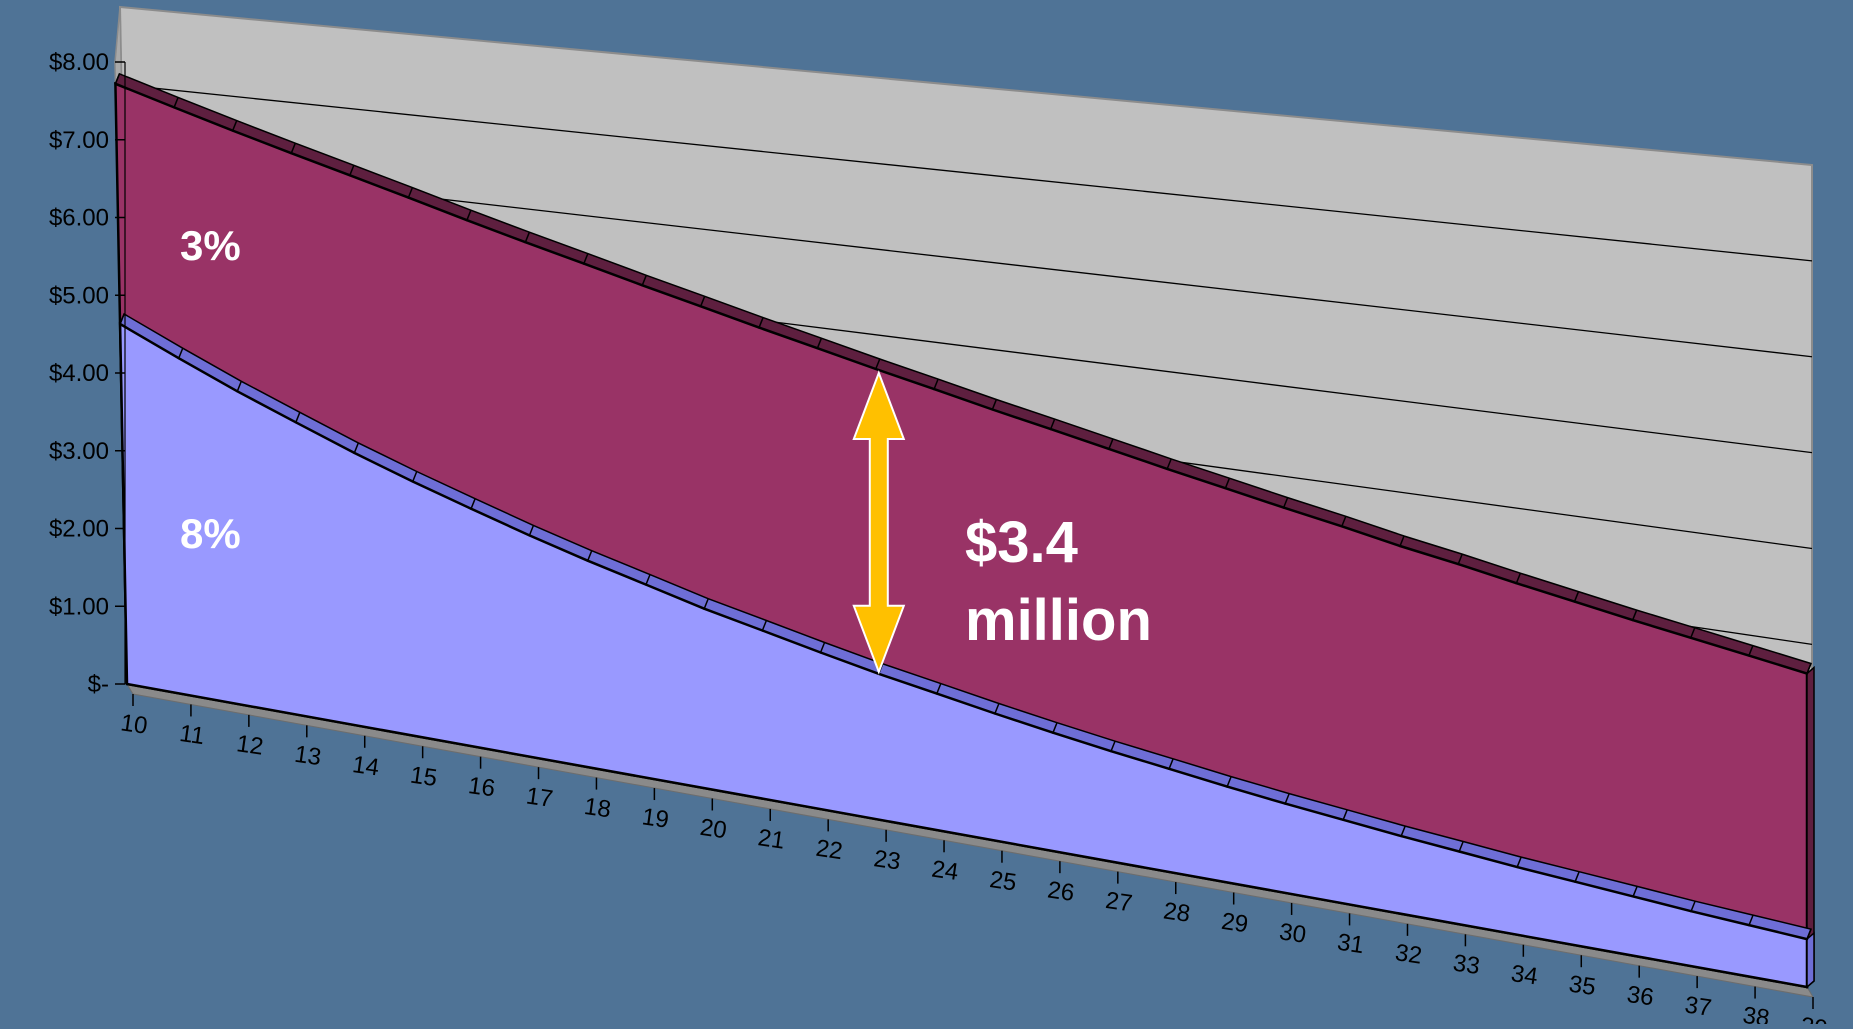 This screenshot has height=1029, width=1853. Describe the element at coordinates (98, 684) in the screenshot. I see `y-tick-label: $-` at that location.